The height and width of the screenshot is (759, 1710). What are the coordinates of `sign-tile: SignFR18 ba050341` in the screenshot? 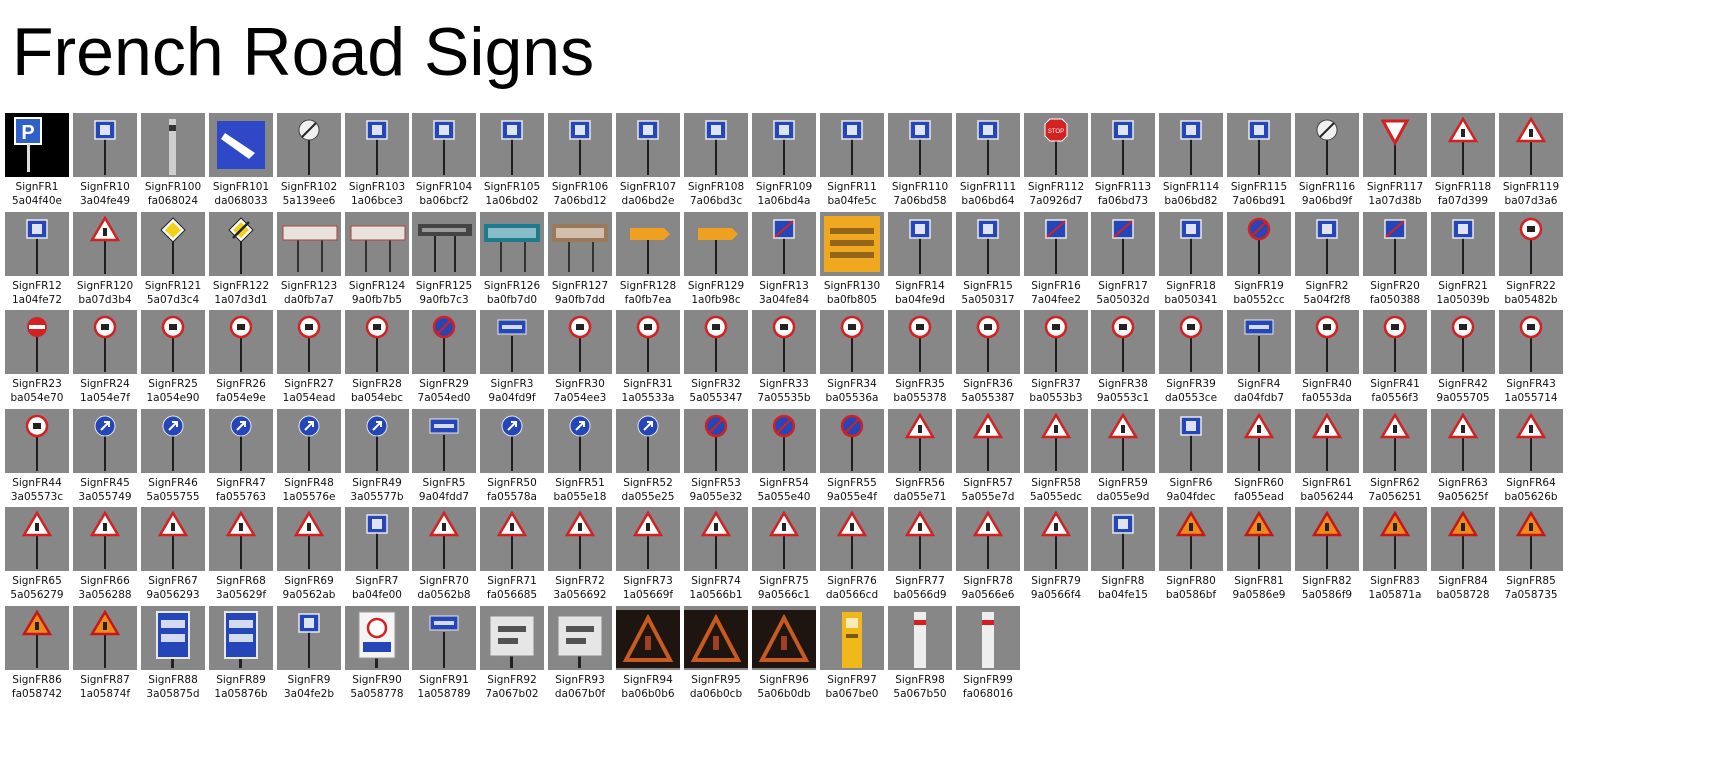 It's located at (1191, 264).